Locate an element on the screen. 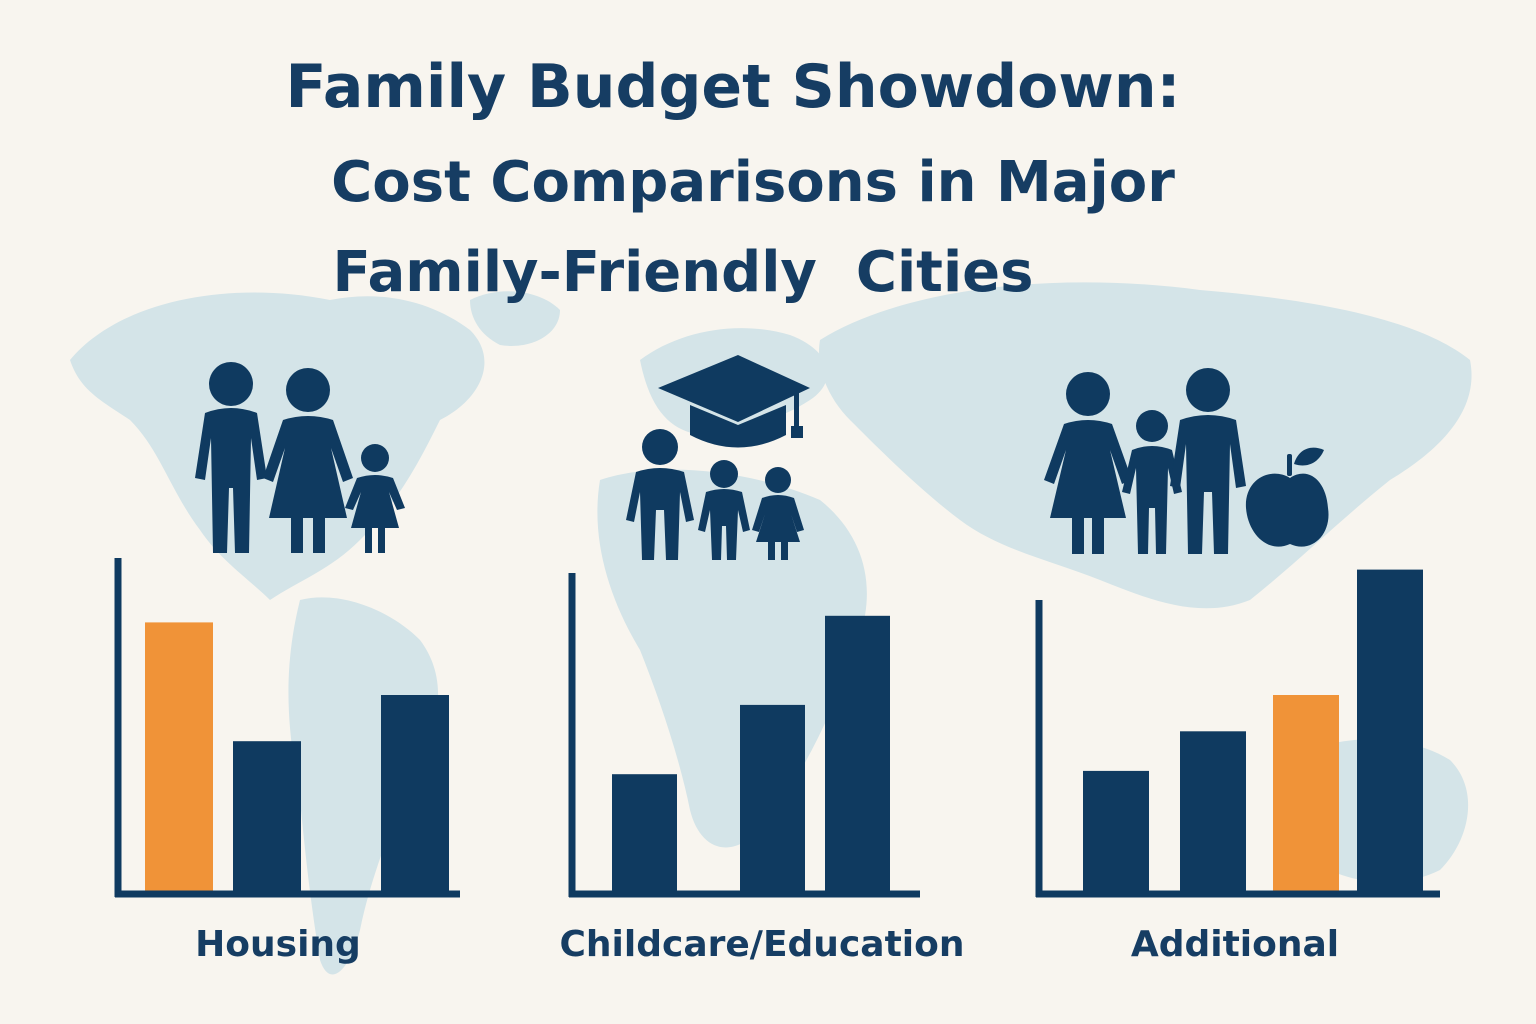  family-icon is located at coordinates (300, 457).